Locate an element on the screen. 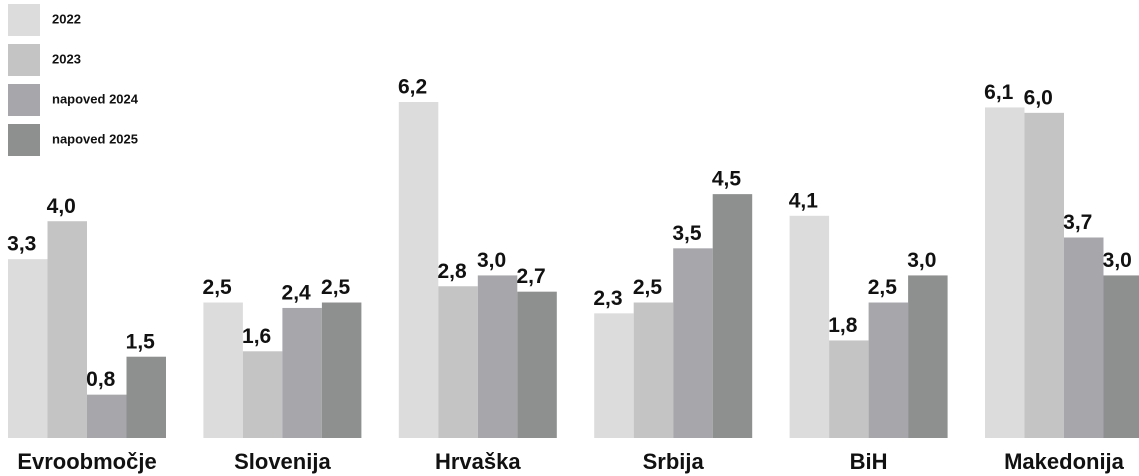 Image resolution: width=1139 pixels, height=476 pixels. value-label: 6,2 is located at coordinates (412, 87).